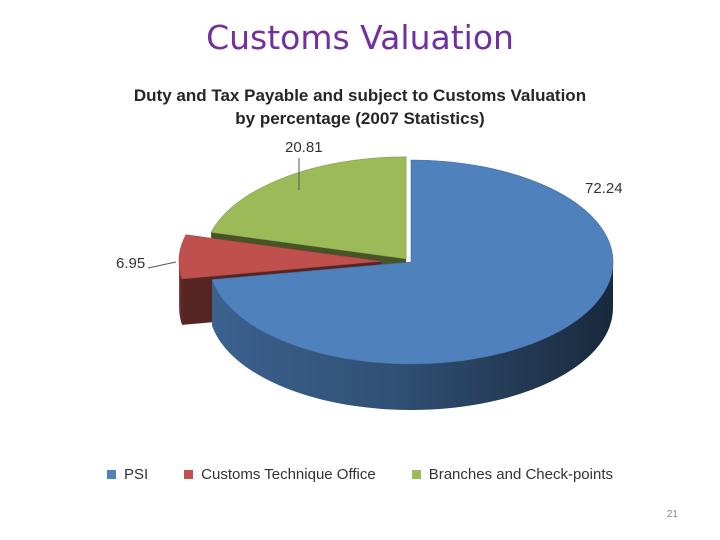 This screenshot has width=720, height=540. What do you see at coordinates (672, 514) in the screenshot?
I see `page-number: 21` at bounding box center [672, 514].